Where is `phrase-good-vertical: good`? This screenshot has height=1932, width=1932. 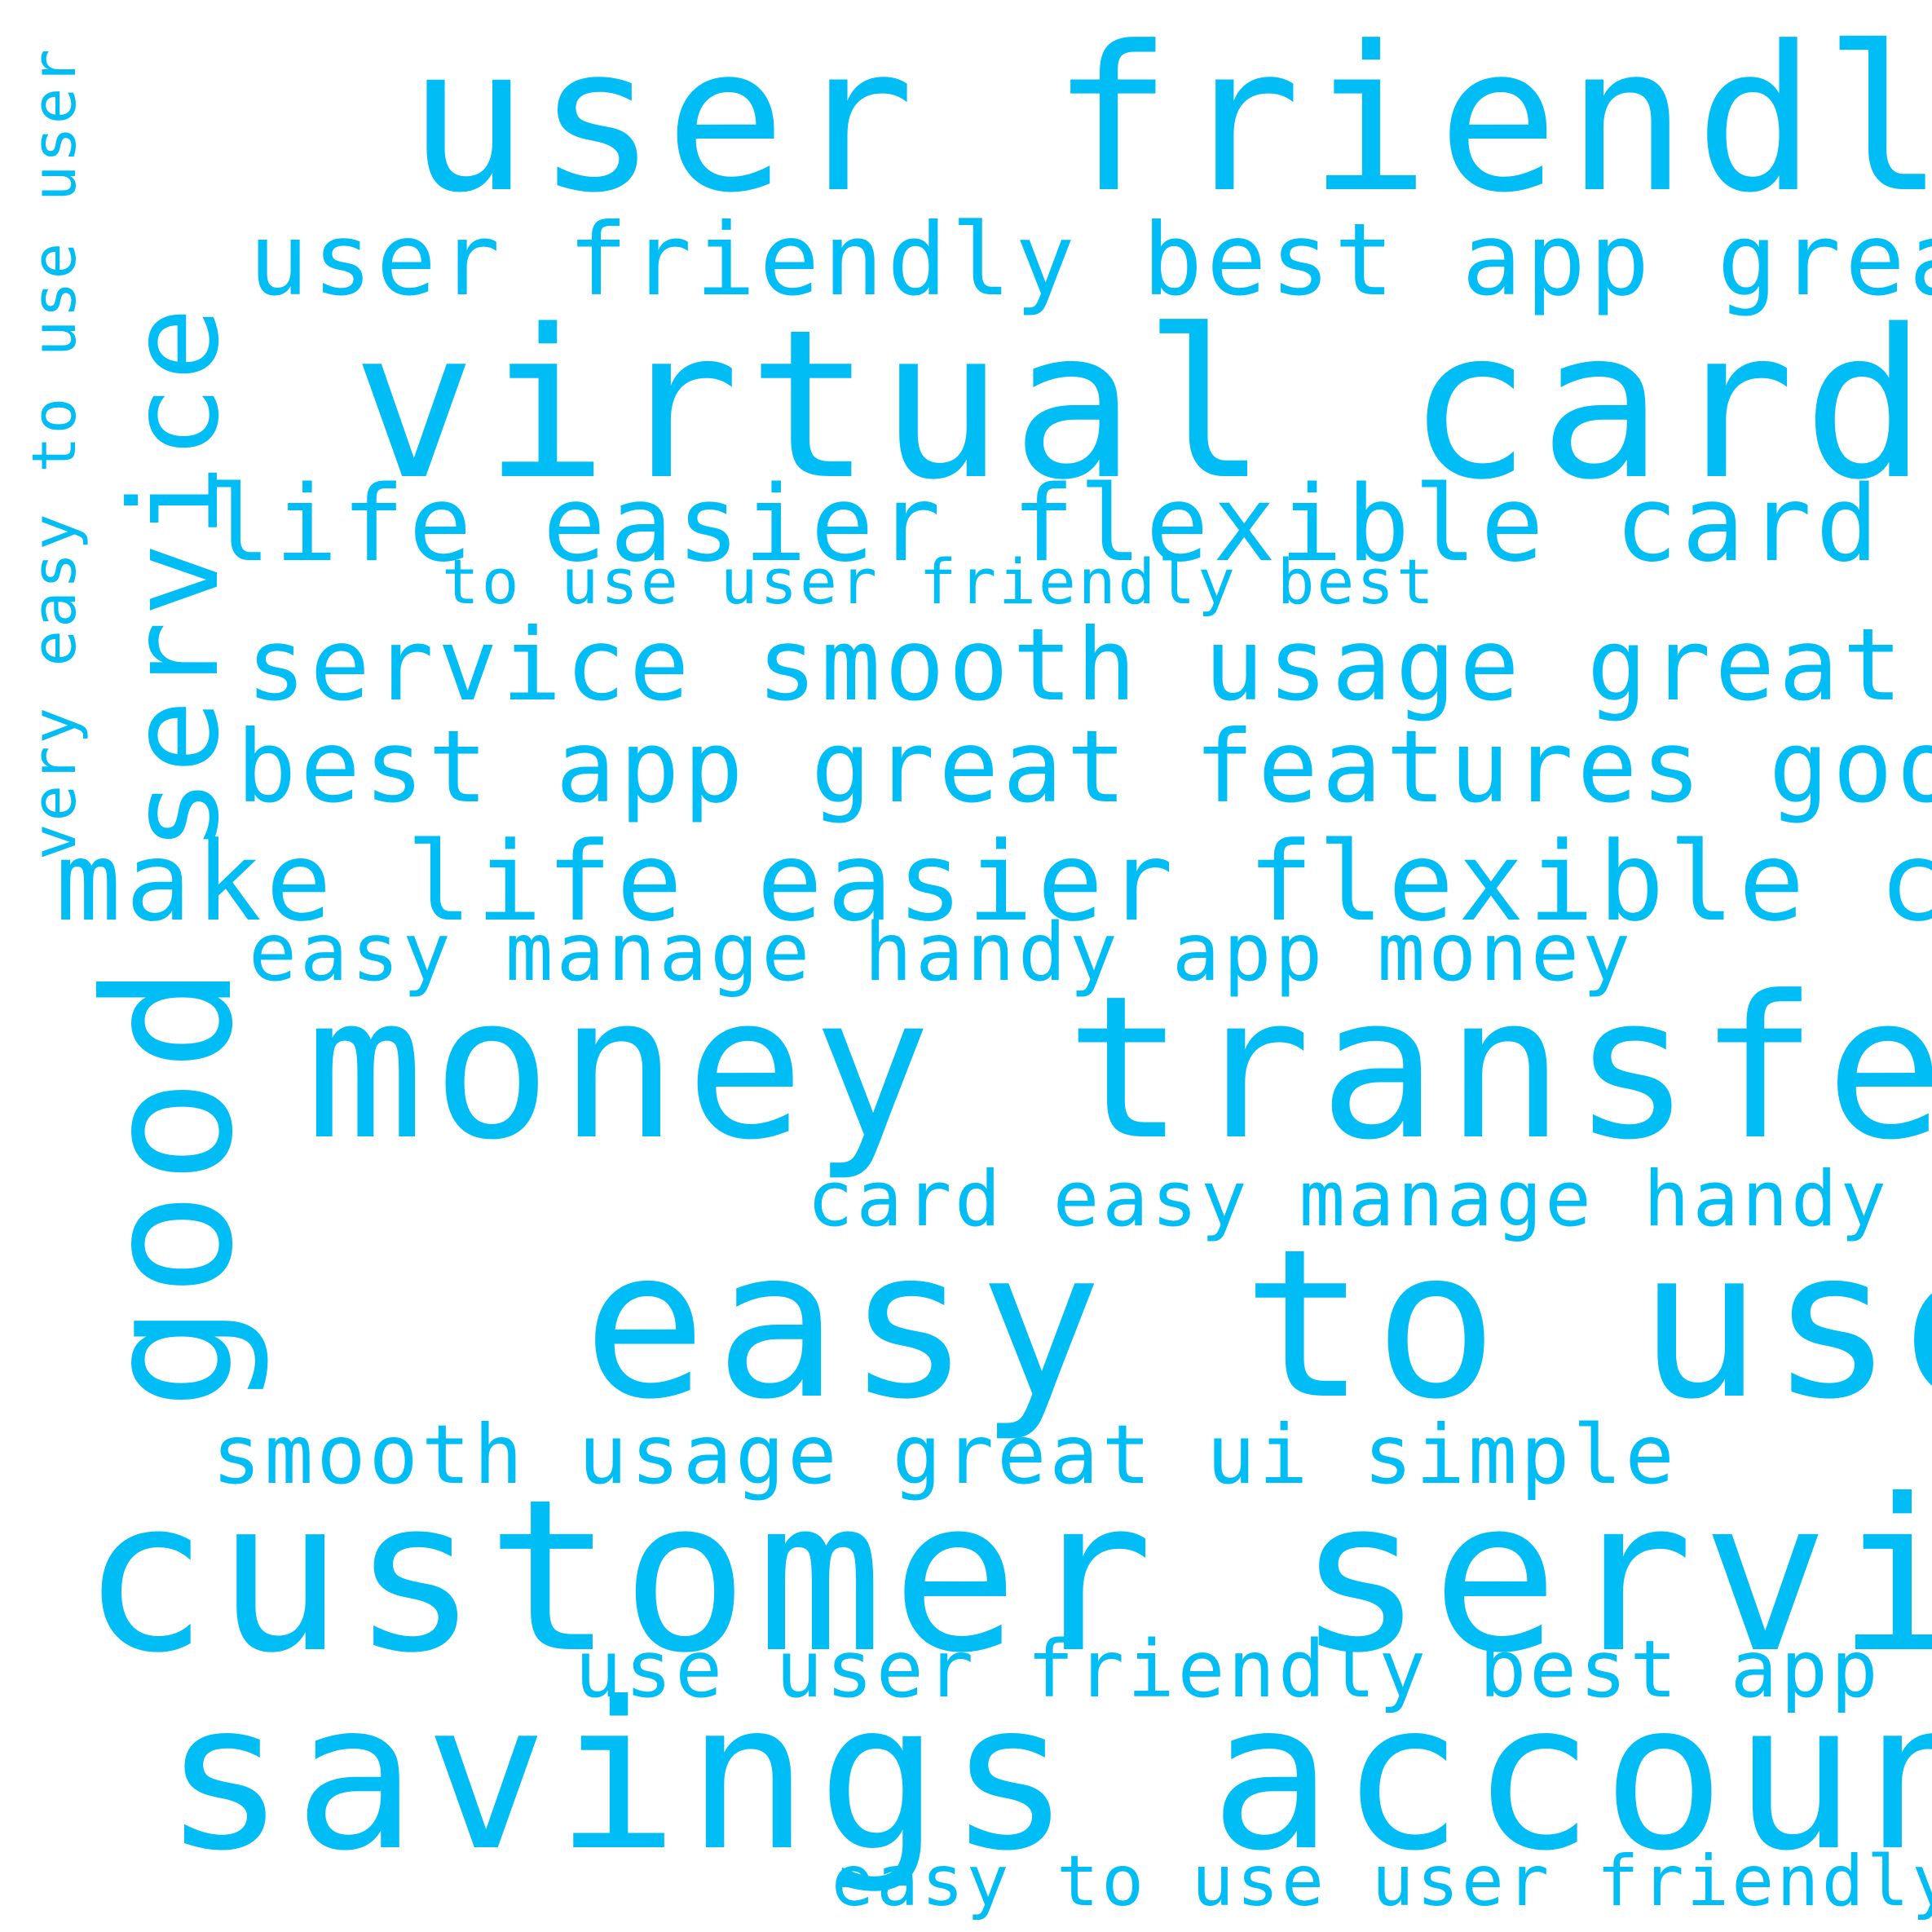
phrase-good-vertical: good is located at coordinates (169, 1184).